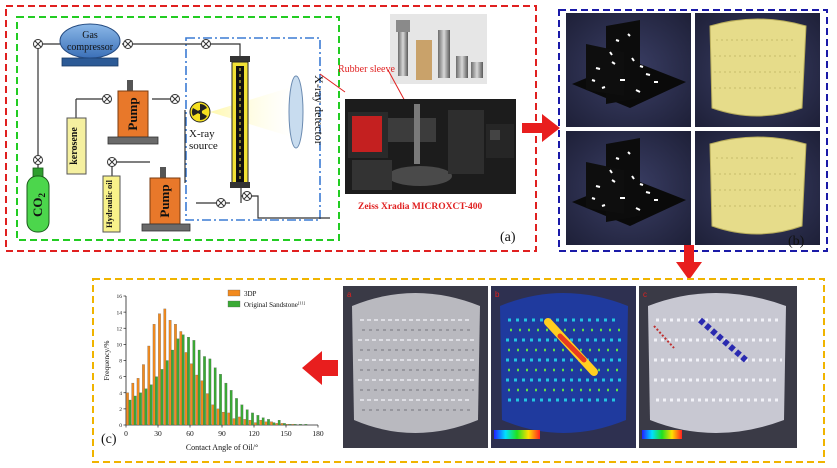 This screenshot has width=837, height=468. I want to click on xray-source-label-line2: source, so click(203, 146).